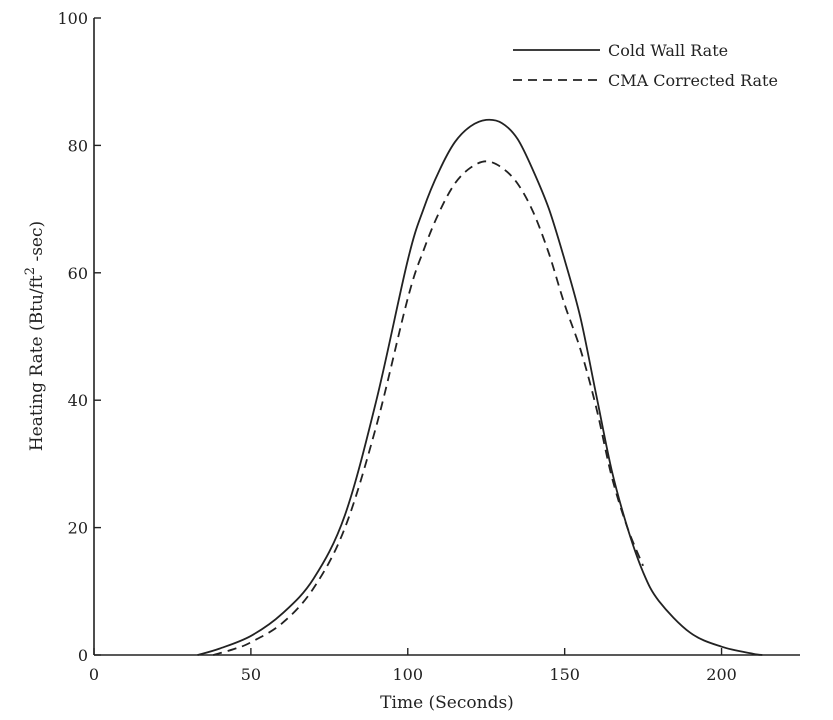 The height and width of the screenshot is (720, 833). Describe the element at coordinates (37, 363) in the screenshot. I see `y-axis-label-main: Heating Rate (Btu/ft` at that location.